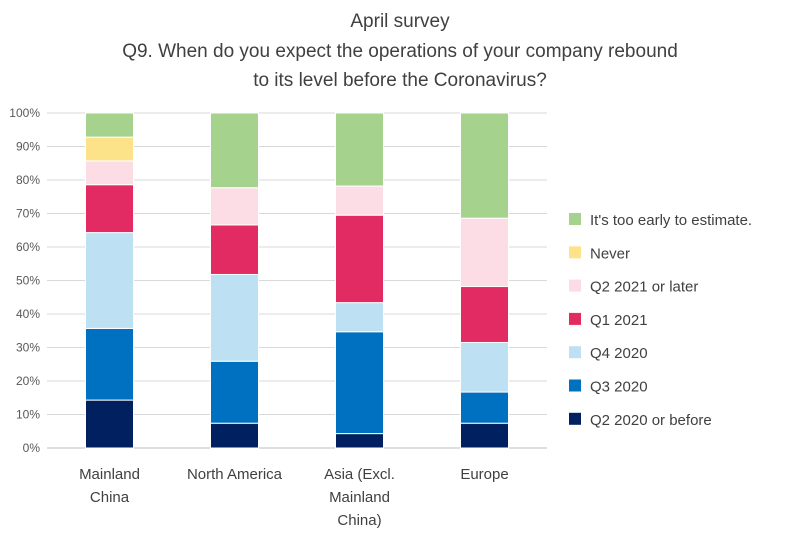 The image size is (800, 541). What do you see at coordinates (28, 147) in the screenshot?
I see `y-tick-label: 90%` at bounding box center [28, 147].